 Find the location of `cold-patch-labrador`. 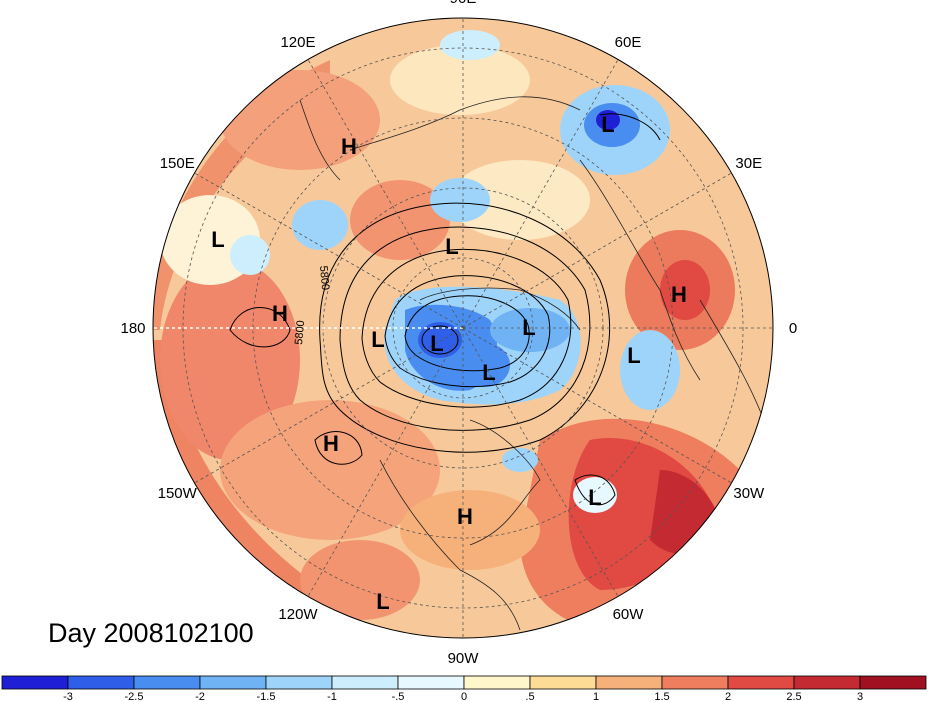

cold-patch-labrador is located at coordinates (520, 460).